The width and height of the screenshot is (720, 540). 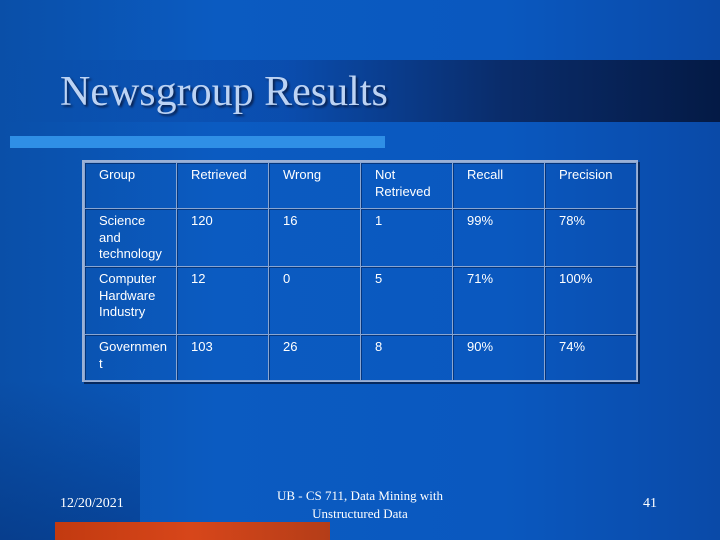 I want to click on footer-date: 12/20/2021, so click(x=92, y=503).